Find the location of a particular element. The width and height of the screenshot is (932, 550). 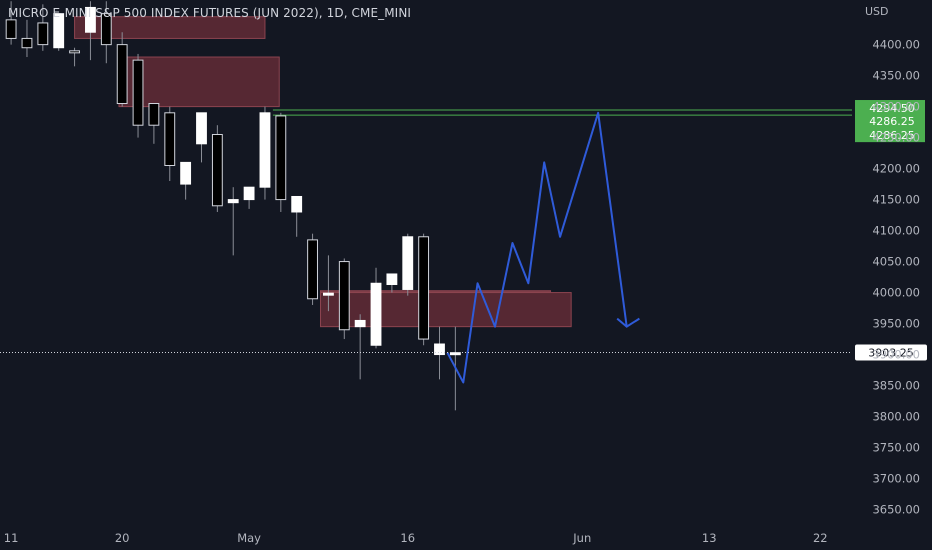

level-price-label: 4294.50 is located at coordinates (892, 108).